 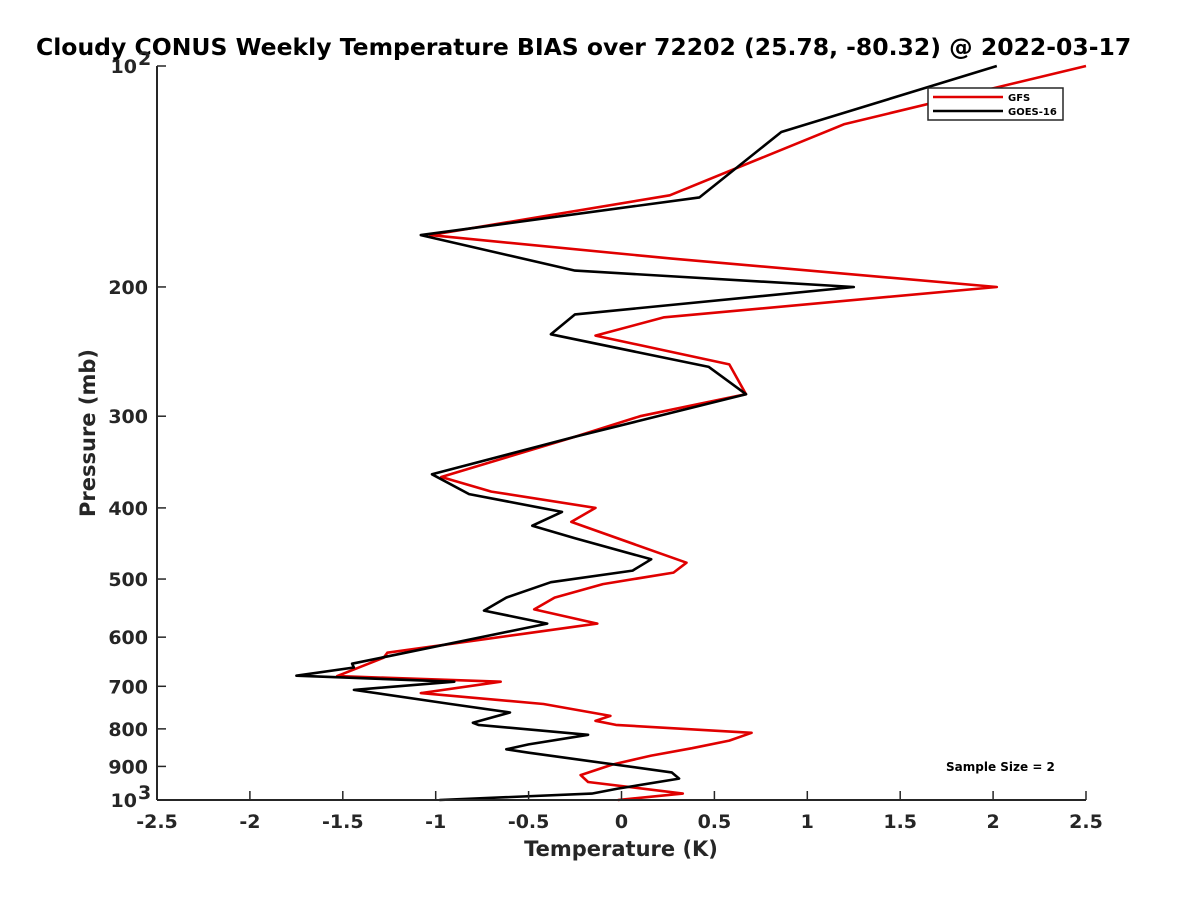 What do you see at coordinates (157, 822) in the screenshot?
I see `x-tick-label: -2.5` at bounding box center [157, 822].